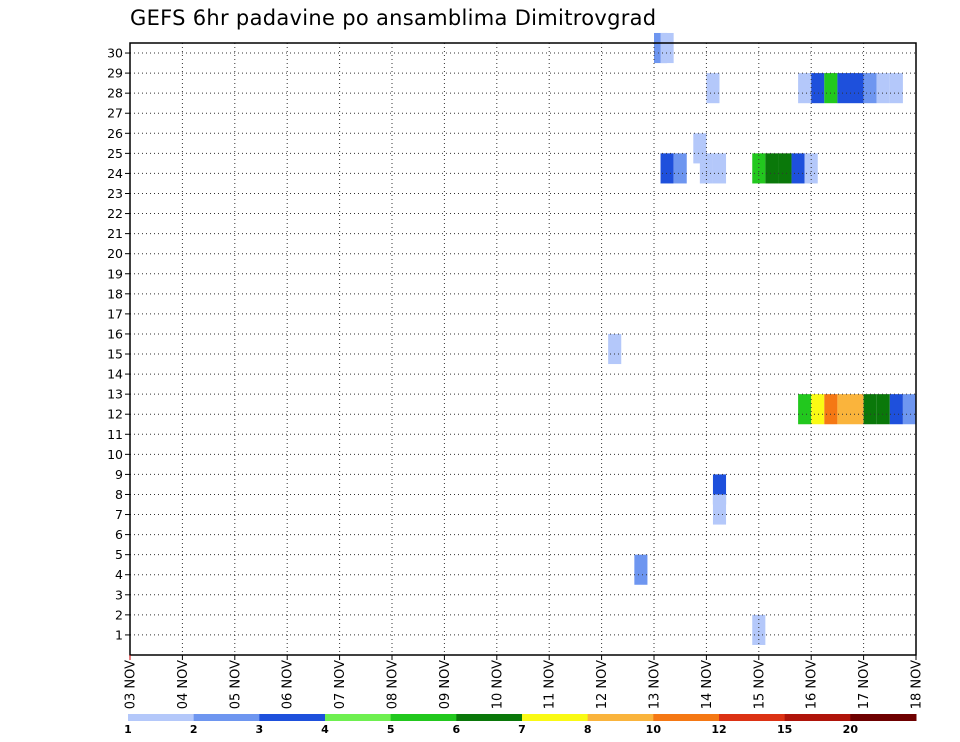  Describe the element at coordinates (864, 684) in the screenshot. I see `x-tick-label: 17 NOV` at that location.